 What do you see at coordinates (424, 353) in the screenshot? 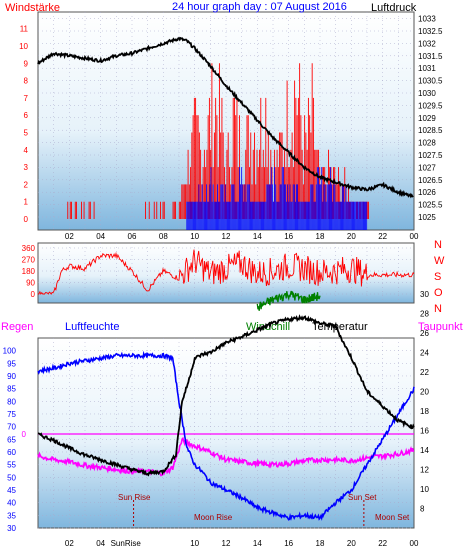
I see `temperature-tick-label: 24` at bounding box center [424, 353].